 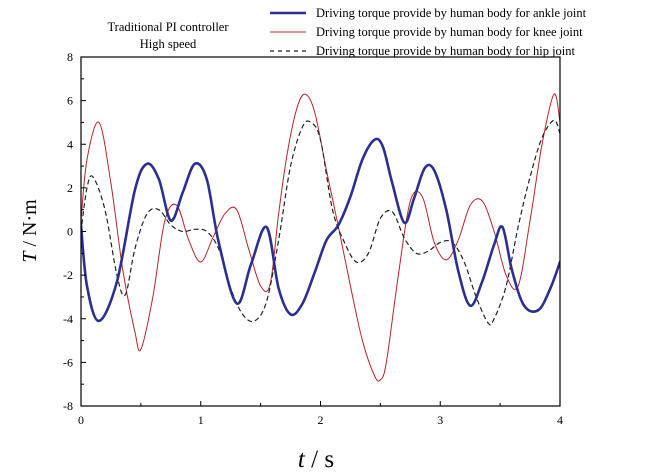 I want to click on x-tick-label: 3, so click(x=440, y=420).